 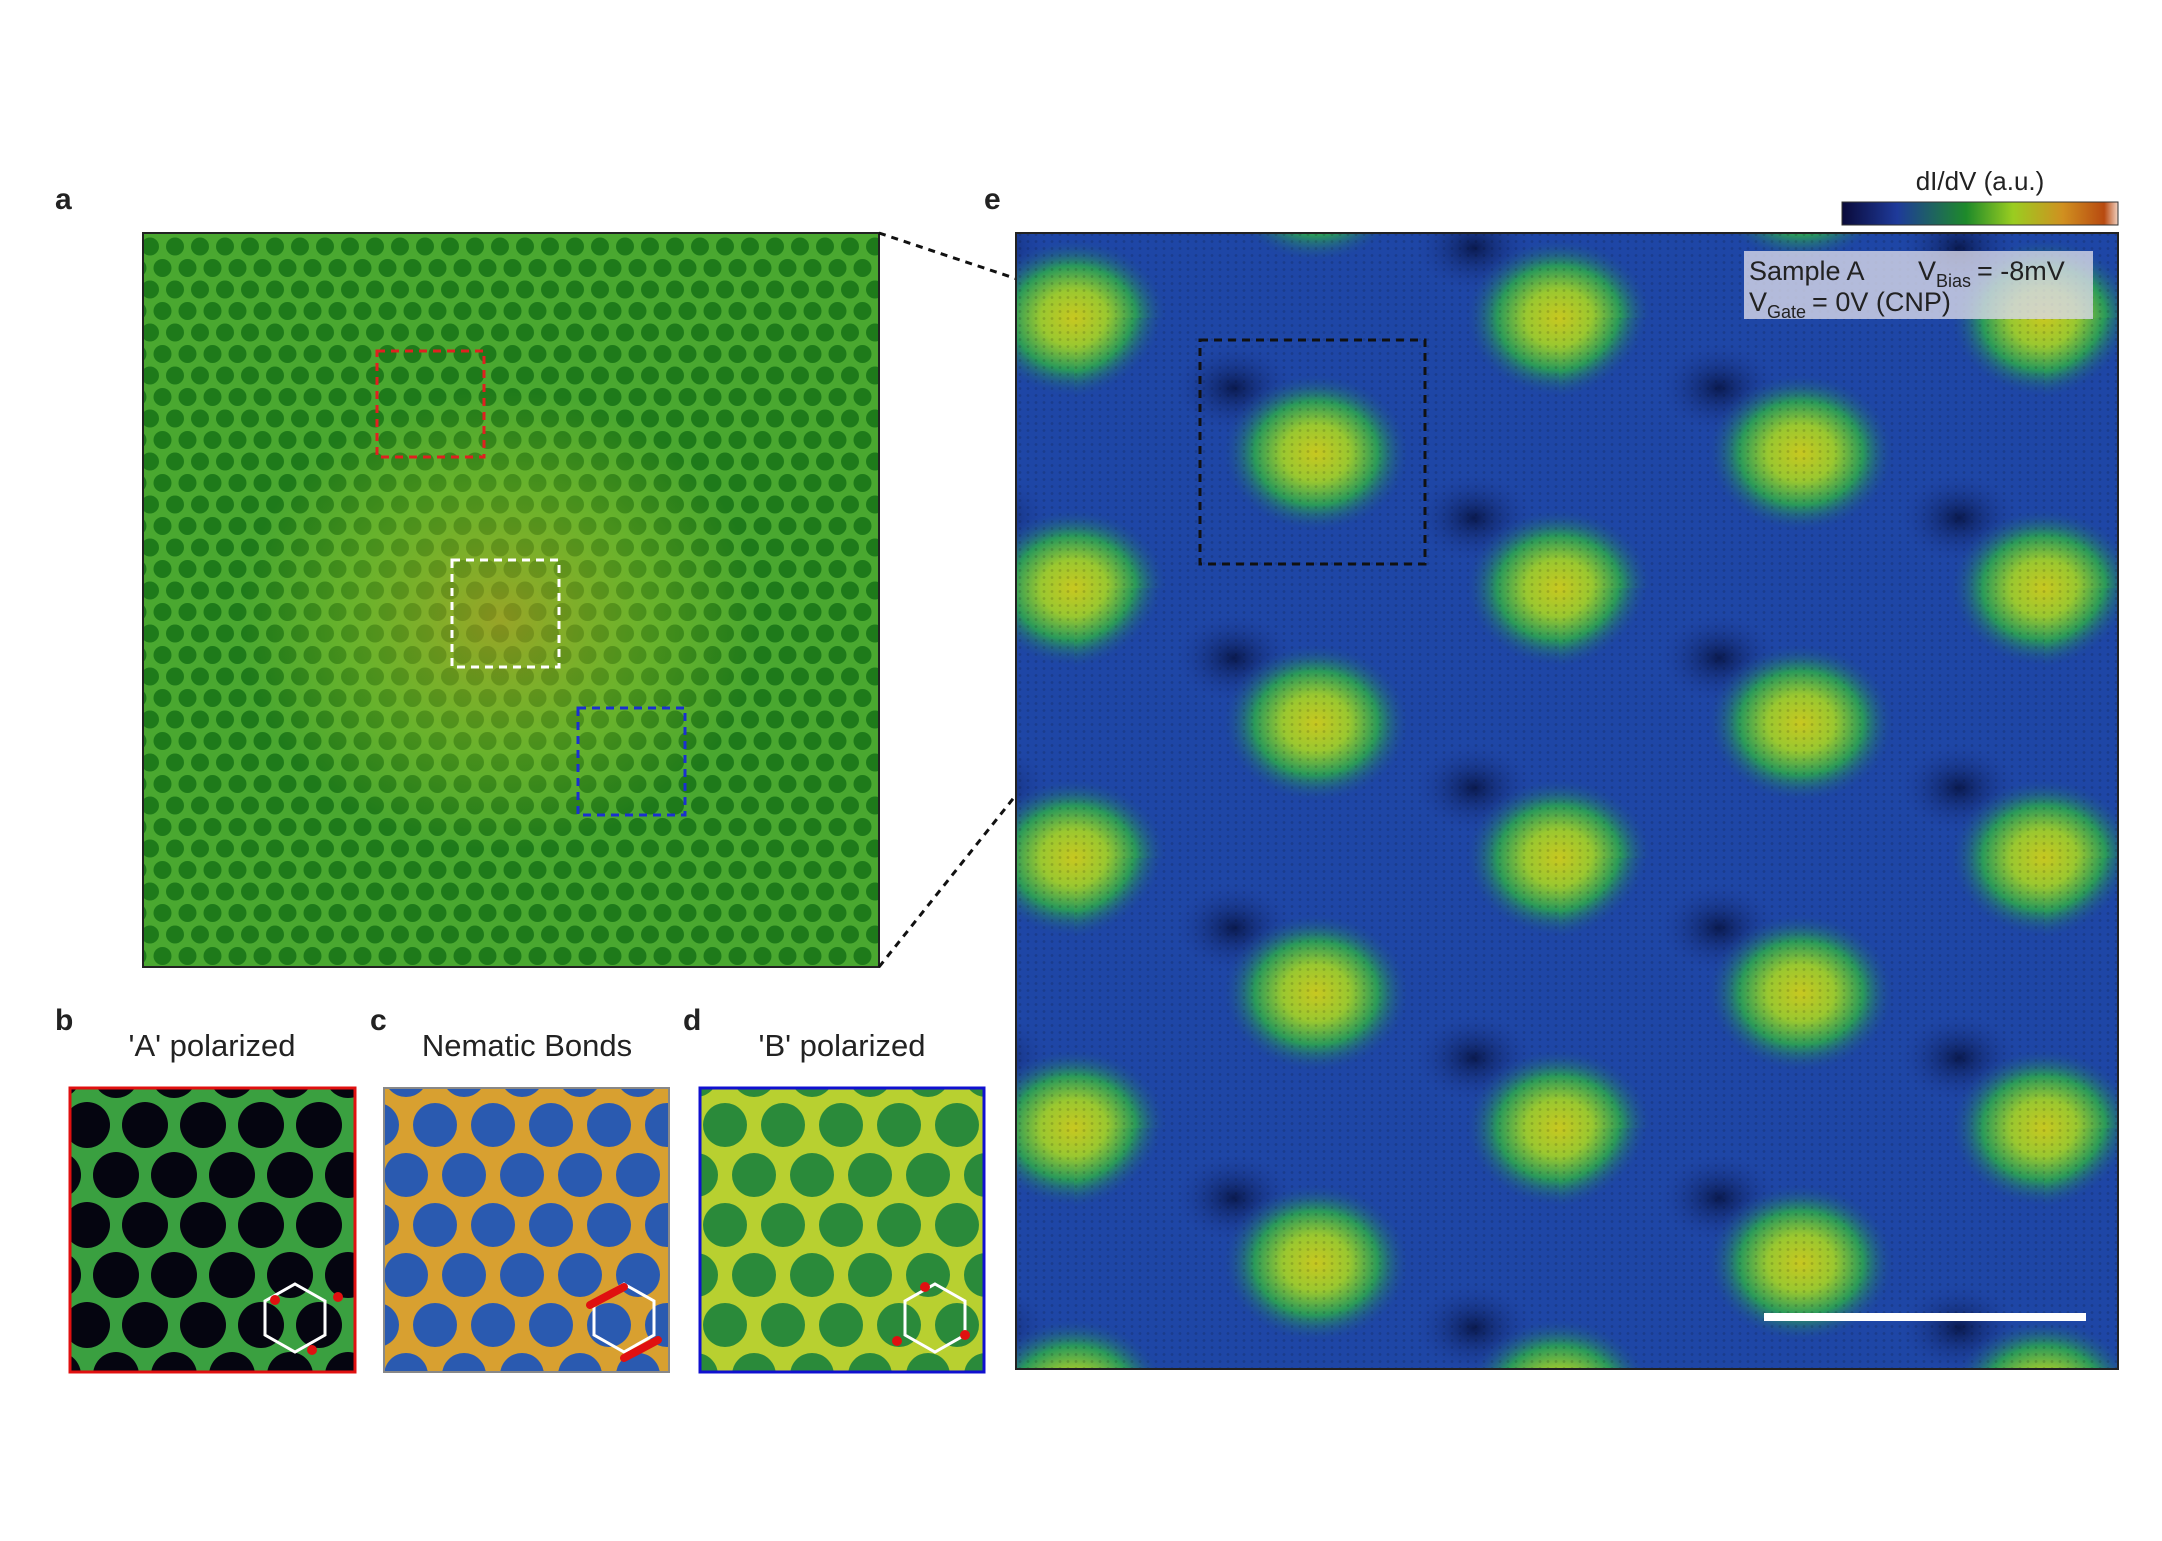 I want to click on annotation-box, so click(x=1918, y=285).